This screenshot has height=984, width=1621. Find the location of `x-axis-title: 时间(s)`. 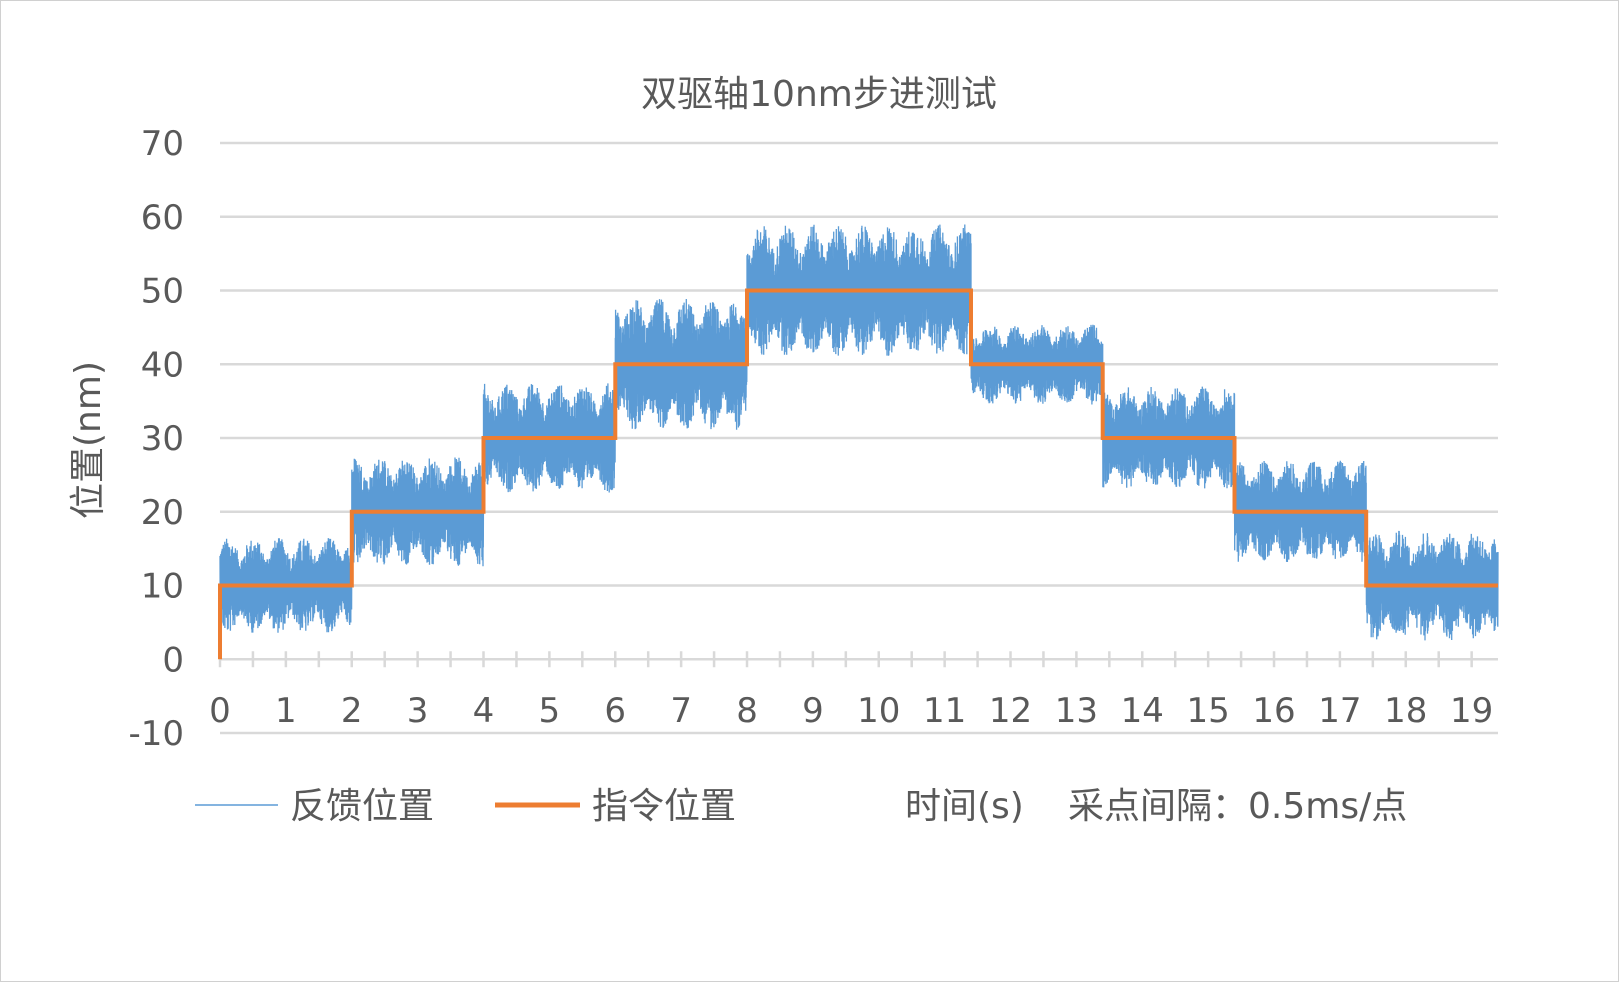

x-axis-title: 时间(s) is located at coordinates (964, 806).